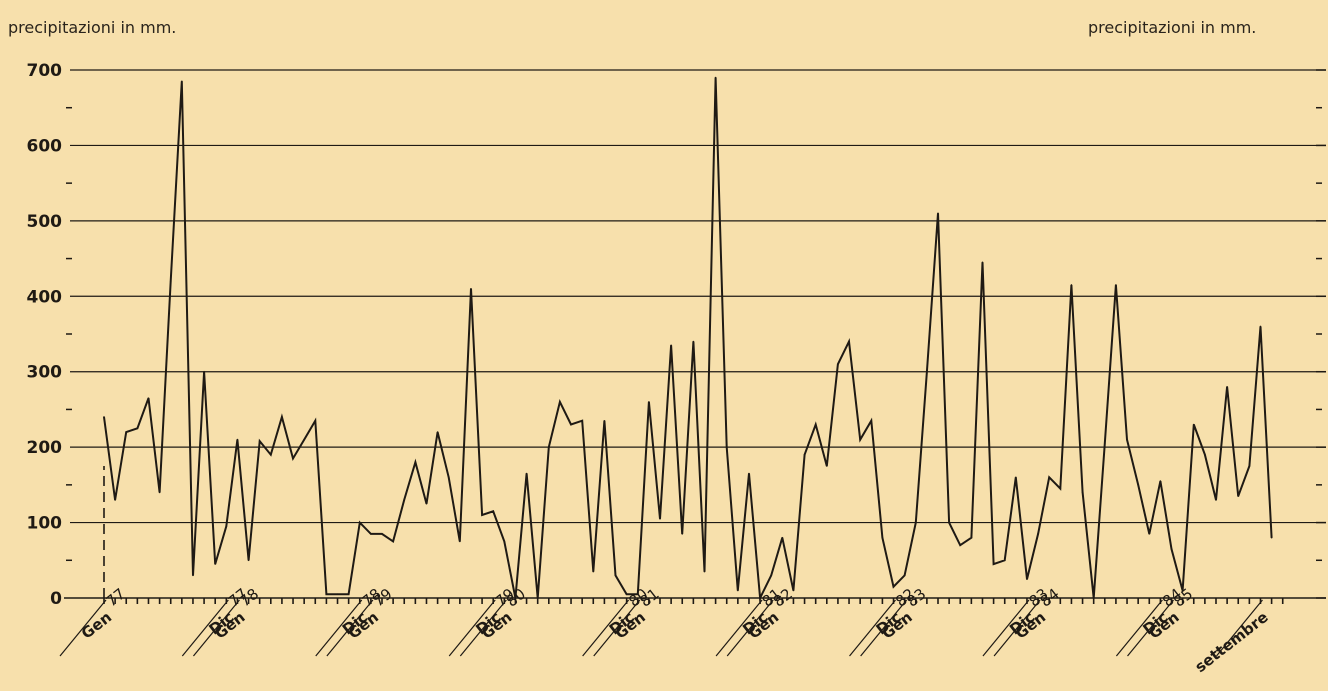  I want to click on x-axis-label-word: settembre, so click(1231, 642).